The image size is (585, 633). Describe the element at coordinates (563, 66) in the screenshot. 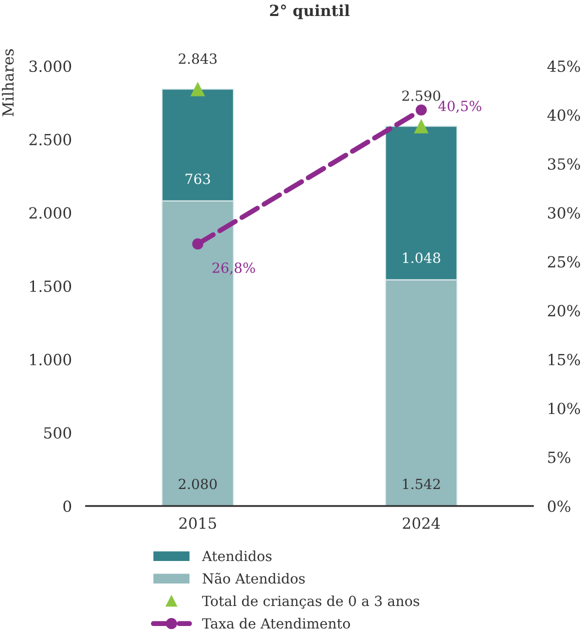

I see `y2-tick-label: 45%` at that location.